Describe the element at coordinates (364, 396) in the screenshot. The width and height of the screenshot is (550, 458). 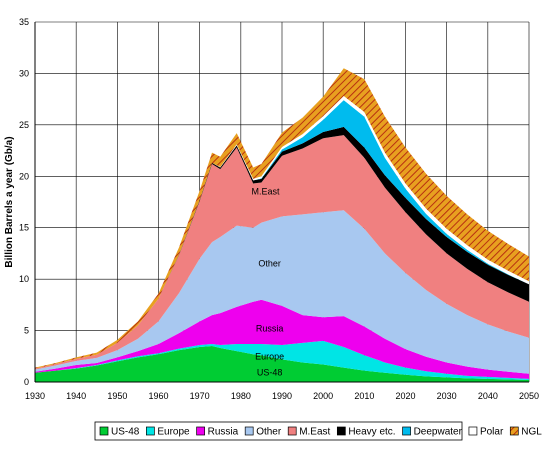
I see `x-tick-label: 2010` at that location.